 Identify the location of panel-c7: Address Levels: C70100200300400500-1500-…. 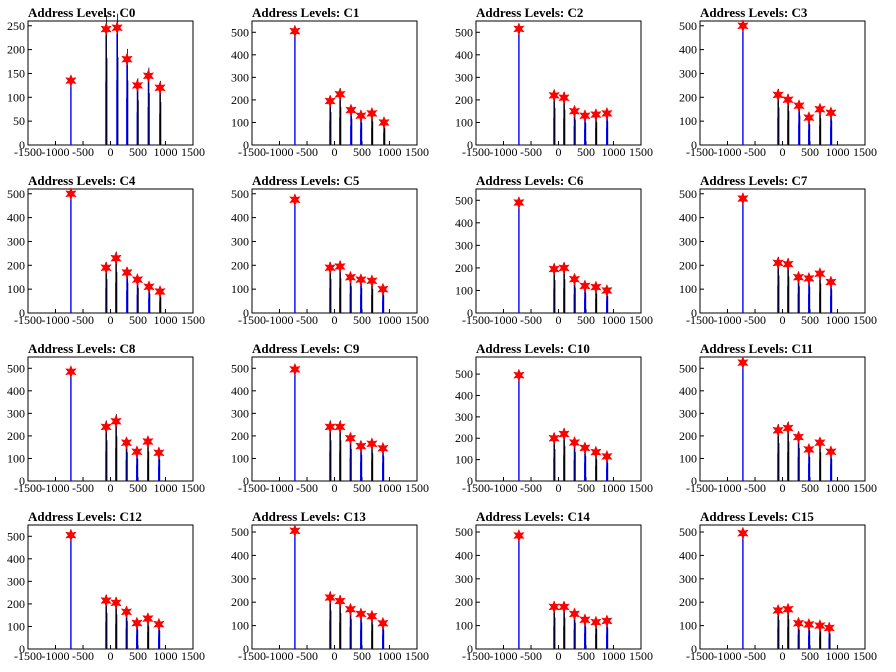
(778, 250).